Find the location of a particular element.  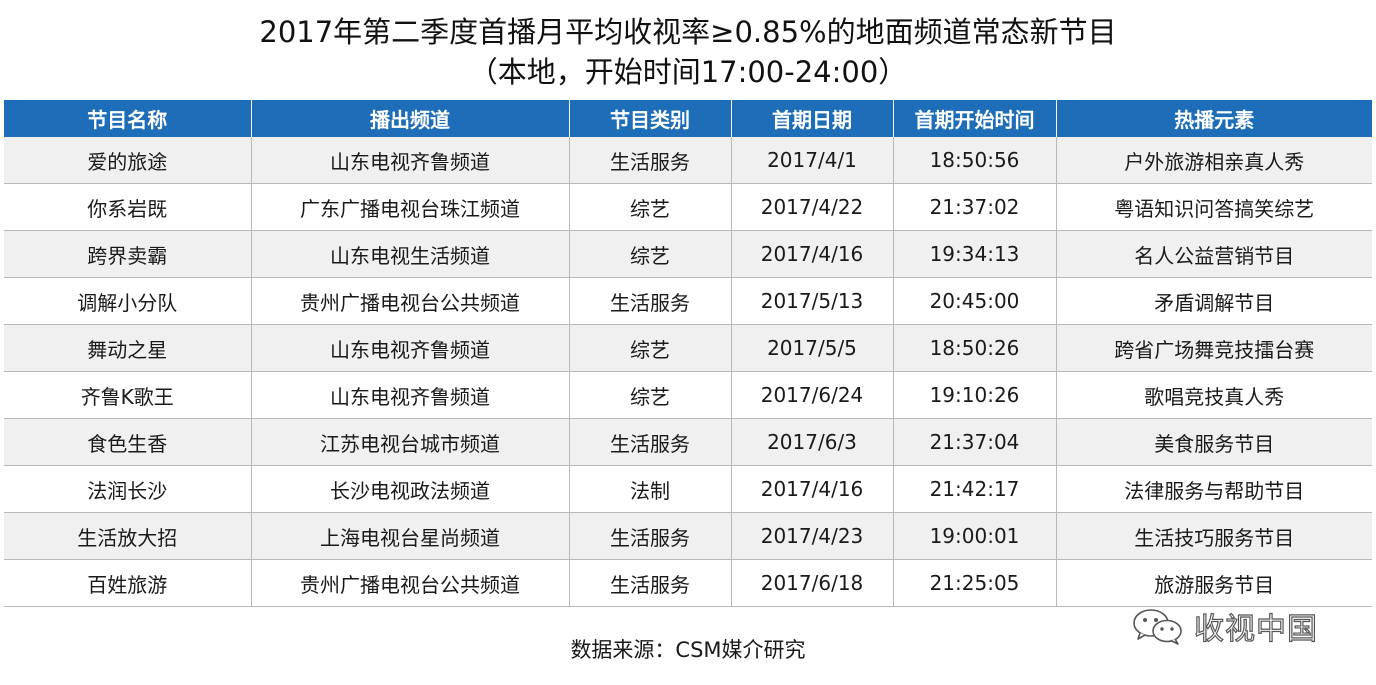

cell-program-name: 生活放大招 is located at coordinates (128, 536).